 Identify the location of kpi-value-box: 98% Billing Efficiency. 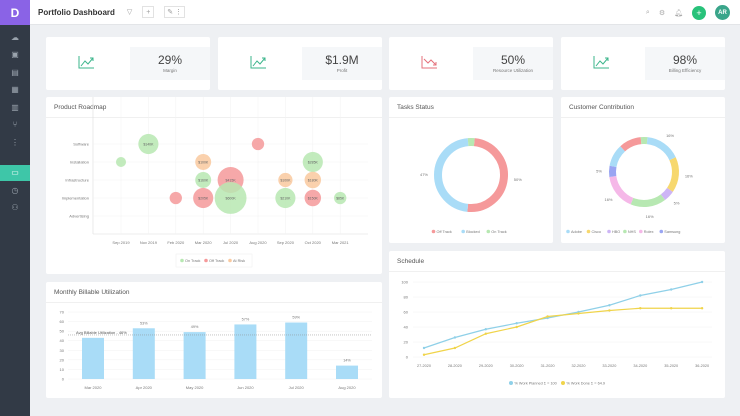
(685, 63).